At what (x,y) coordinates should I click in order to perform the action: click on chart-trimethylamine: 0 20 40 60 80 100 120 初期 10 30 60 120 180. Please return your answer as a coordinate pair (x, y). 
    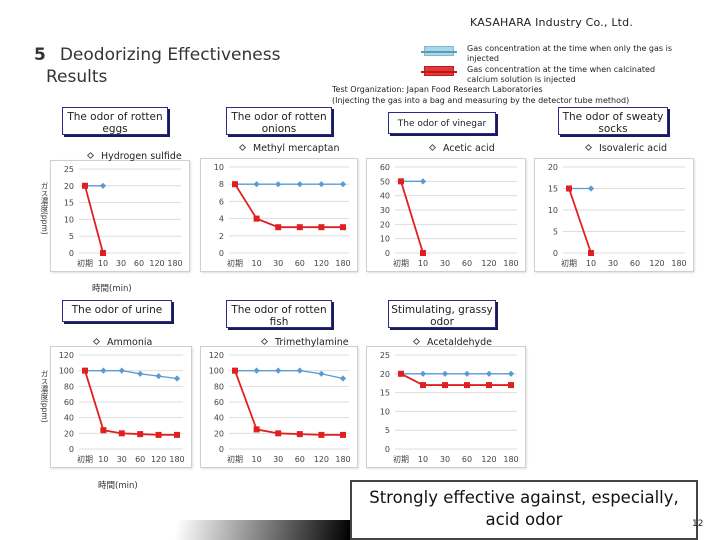
    Looking at the image, I should click on (279, 407).